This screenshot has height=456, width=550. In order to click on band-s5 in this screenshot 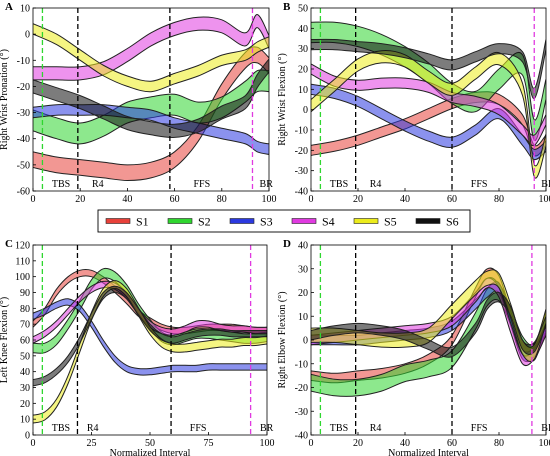, I will do `click(428, 114)`.